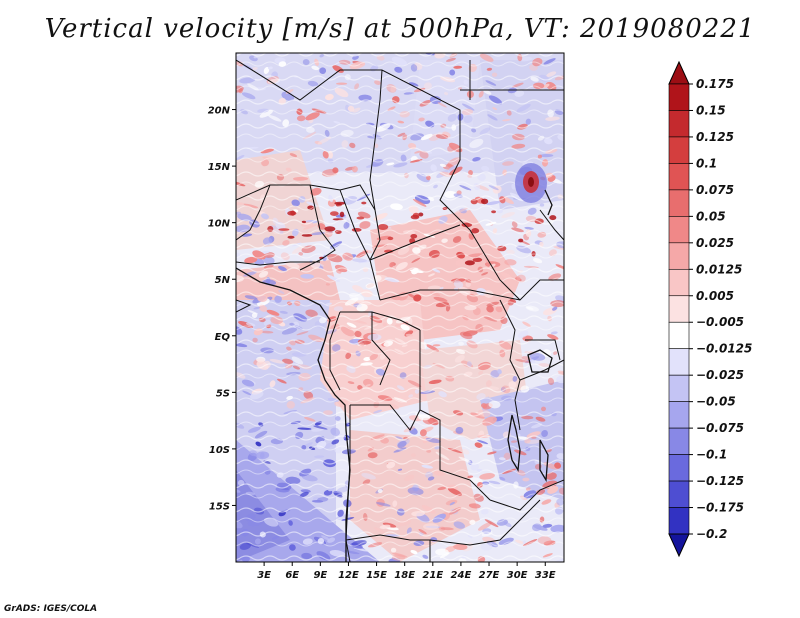 Image resolution: width=800 pixels, height=618 pixels. What do you see at coordinates (517, 575) in the screenshot?
I see `lon-tick-label: 30E` at bounding box center [517, 575].